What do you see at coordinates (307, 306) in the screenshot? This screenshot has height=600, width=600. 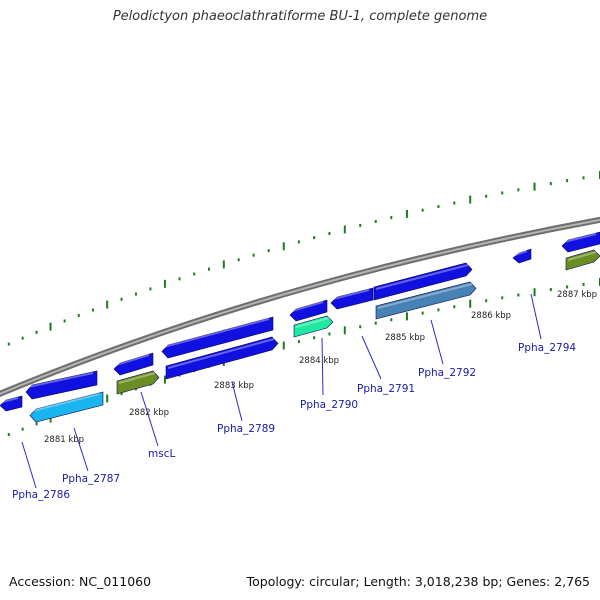 I see `gene-outer-5-shine` at bounding box center [307, 306].